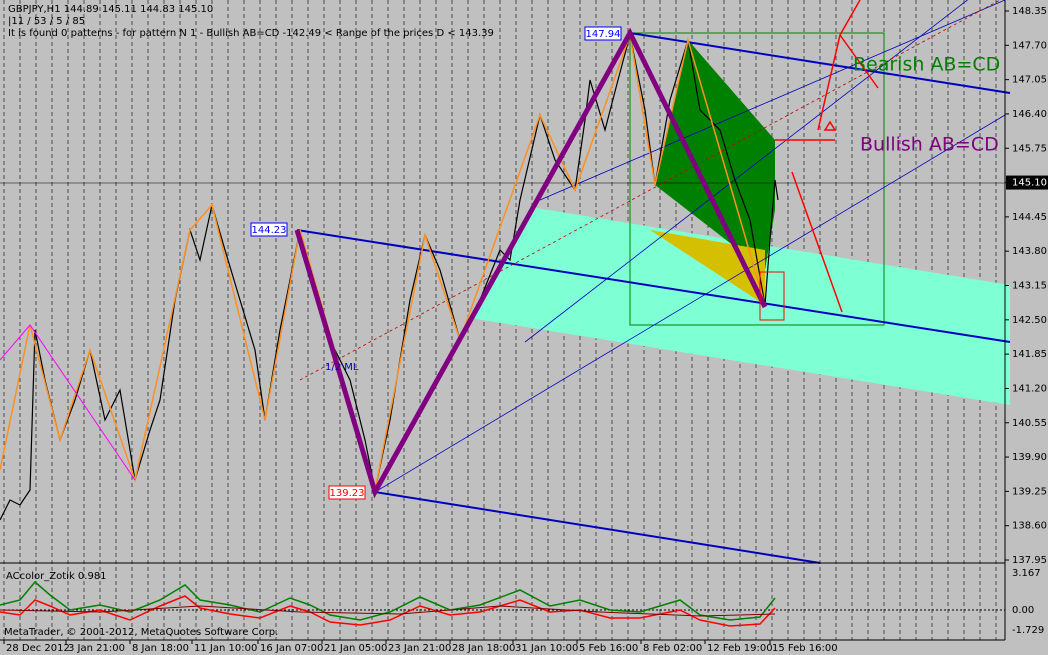  Describe the element at coordinates (96, 648) in the screenshot. I see `time-label: 3 Jan 21:00` at that location.